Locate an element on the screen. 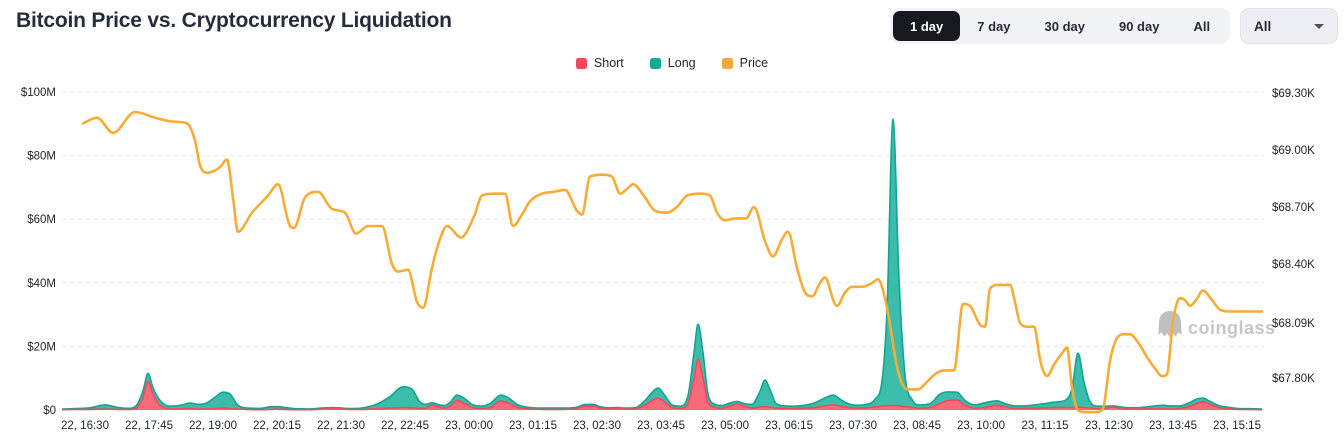 Image resolution: width=1344 pixels, height=438 pixels. symbol-dropdown-value: All is located at coordinates (1263, 26).